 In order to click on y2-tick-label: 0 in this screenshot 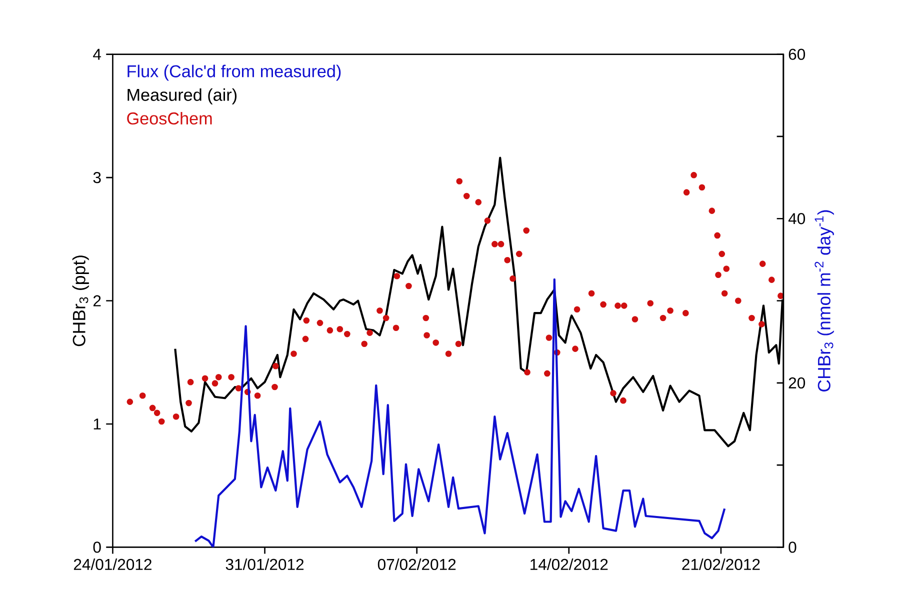, I will do `click(792, 547)`.